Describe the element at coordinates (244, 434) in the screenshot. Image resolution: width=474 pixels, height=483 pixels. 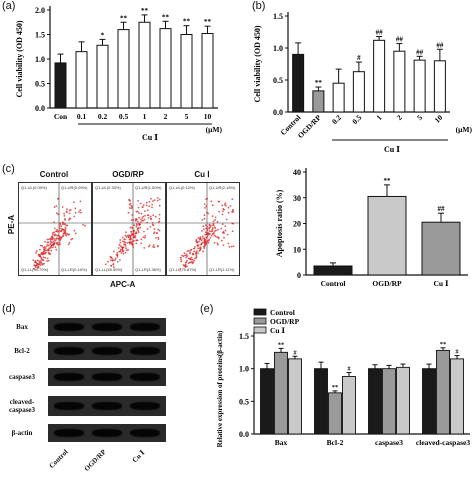
I see `y-tick-label: 0.0` at that location.